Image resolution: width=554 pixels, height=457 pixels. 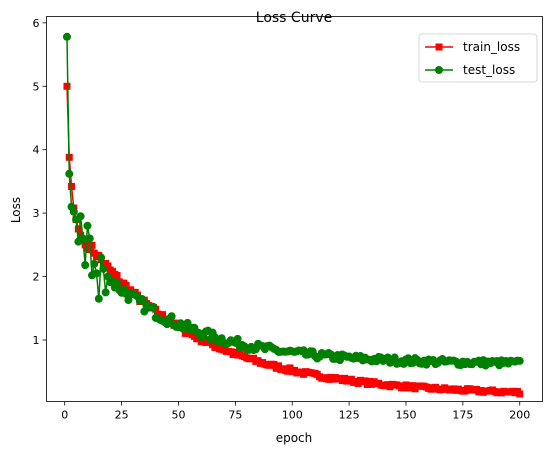 What do you see at coordinates (294, 18) in the screenshot?
I see `chart-title: Loss Curve` at bounding box center [294, 18].